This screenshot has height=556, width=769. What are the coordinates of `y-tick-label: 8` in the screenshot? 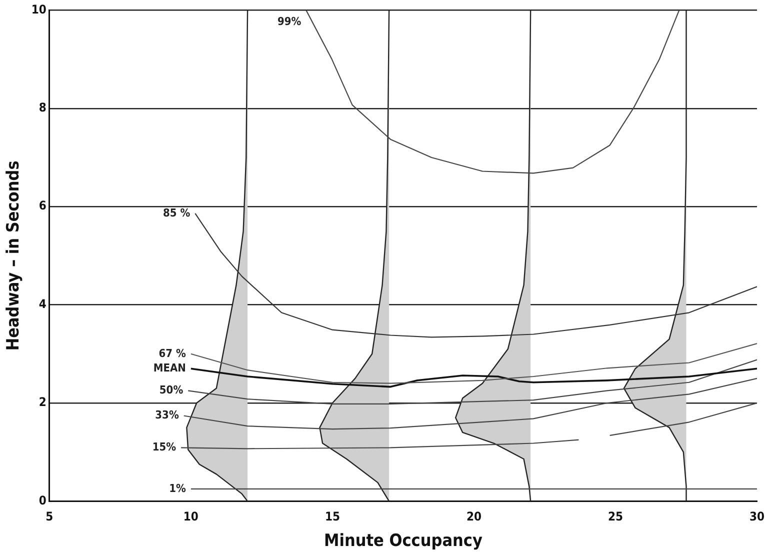 It's located at (42, 107).